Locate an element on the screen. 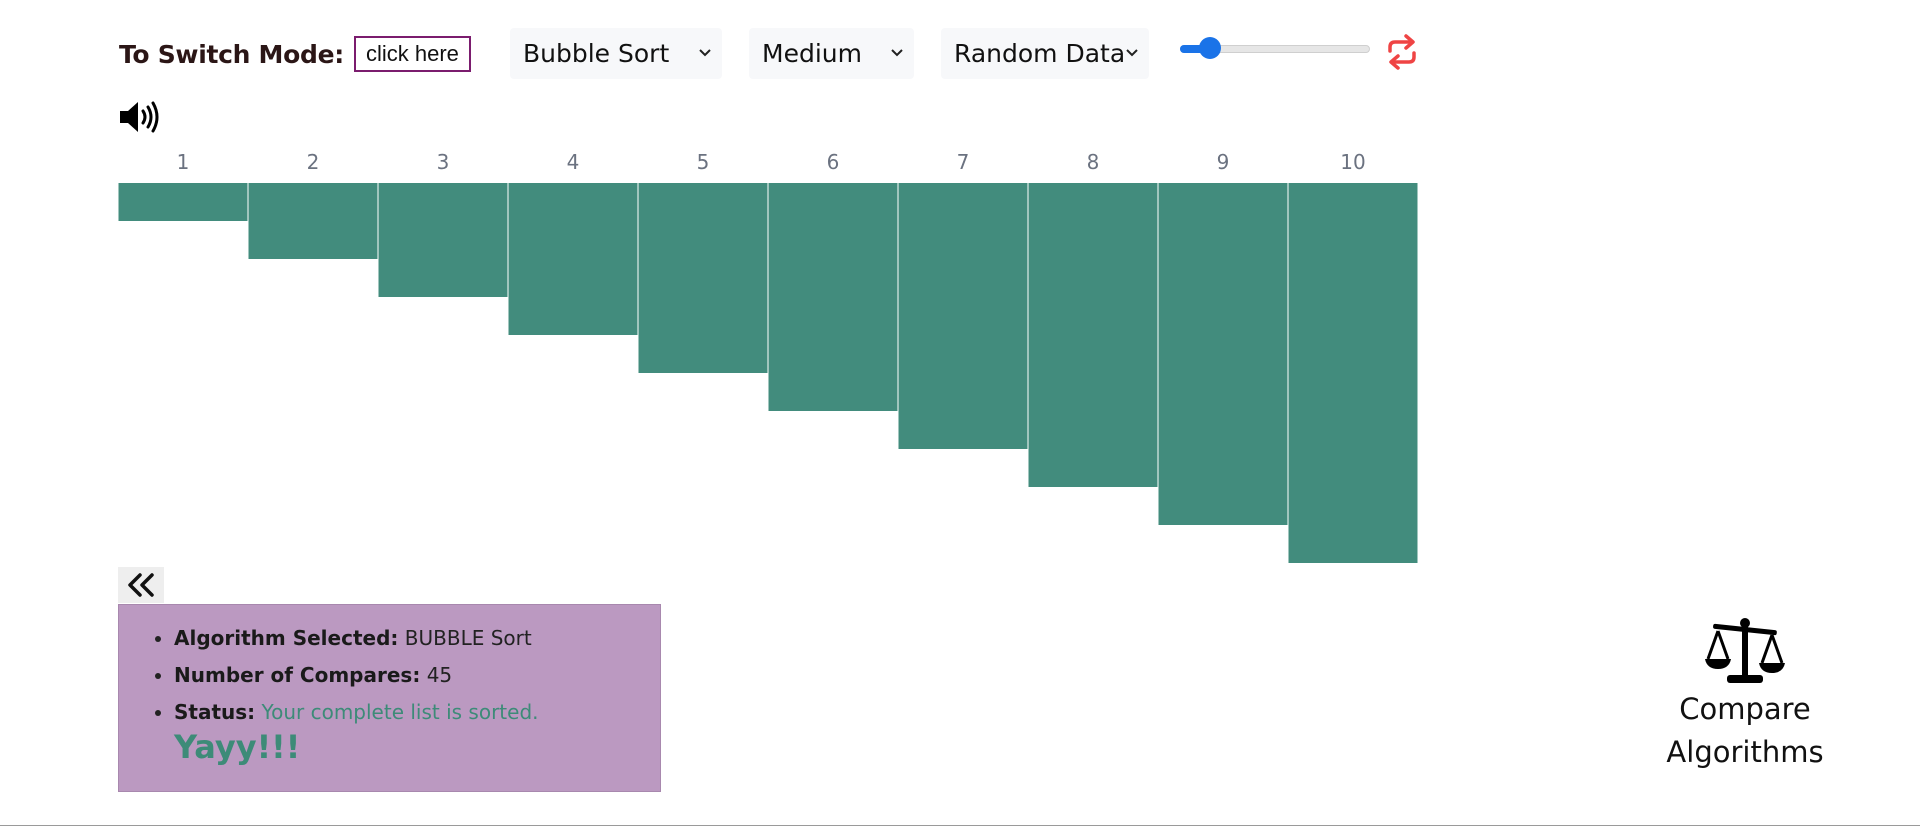  algorithm-value: BUBBLE Sort is located at coordinates (468, 638).